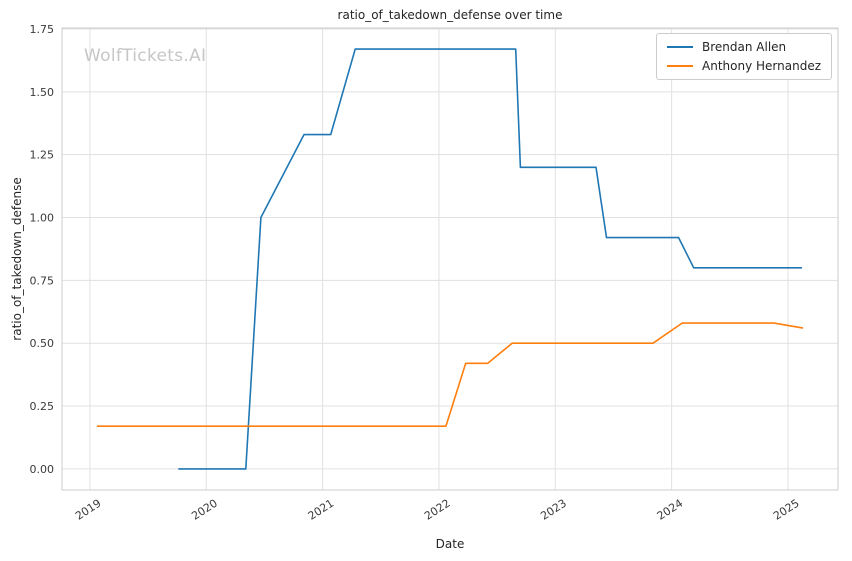  Describe the element at coordinates (145, 56) in the screenshot. I see `watermark: WolfTickets.AI` at that location.